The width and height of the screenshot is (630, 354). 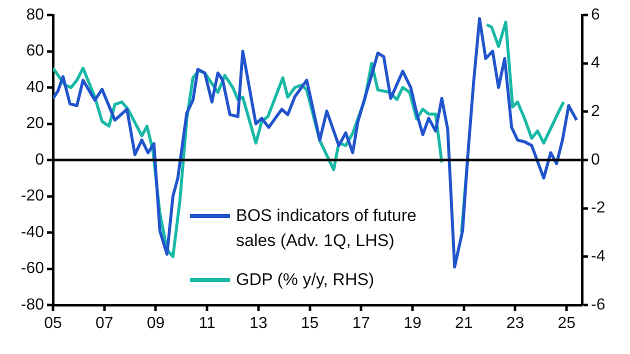 What do you see at coordinates (32, 305) in the screenshot?
I see `y-tick-label: -80` at bounding box center [32, 305].